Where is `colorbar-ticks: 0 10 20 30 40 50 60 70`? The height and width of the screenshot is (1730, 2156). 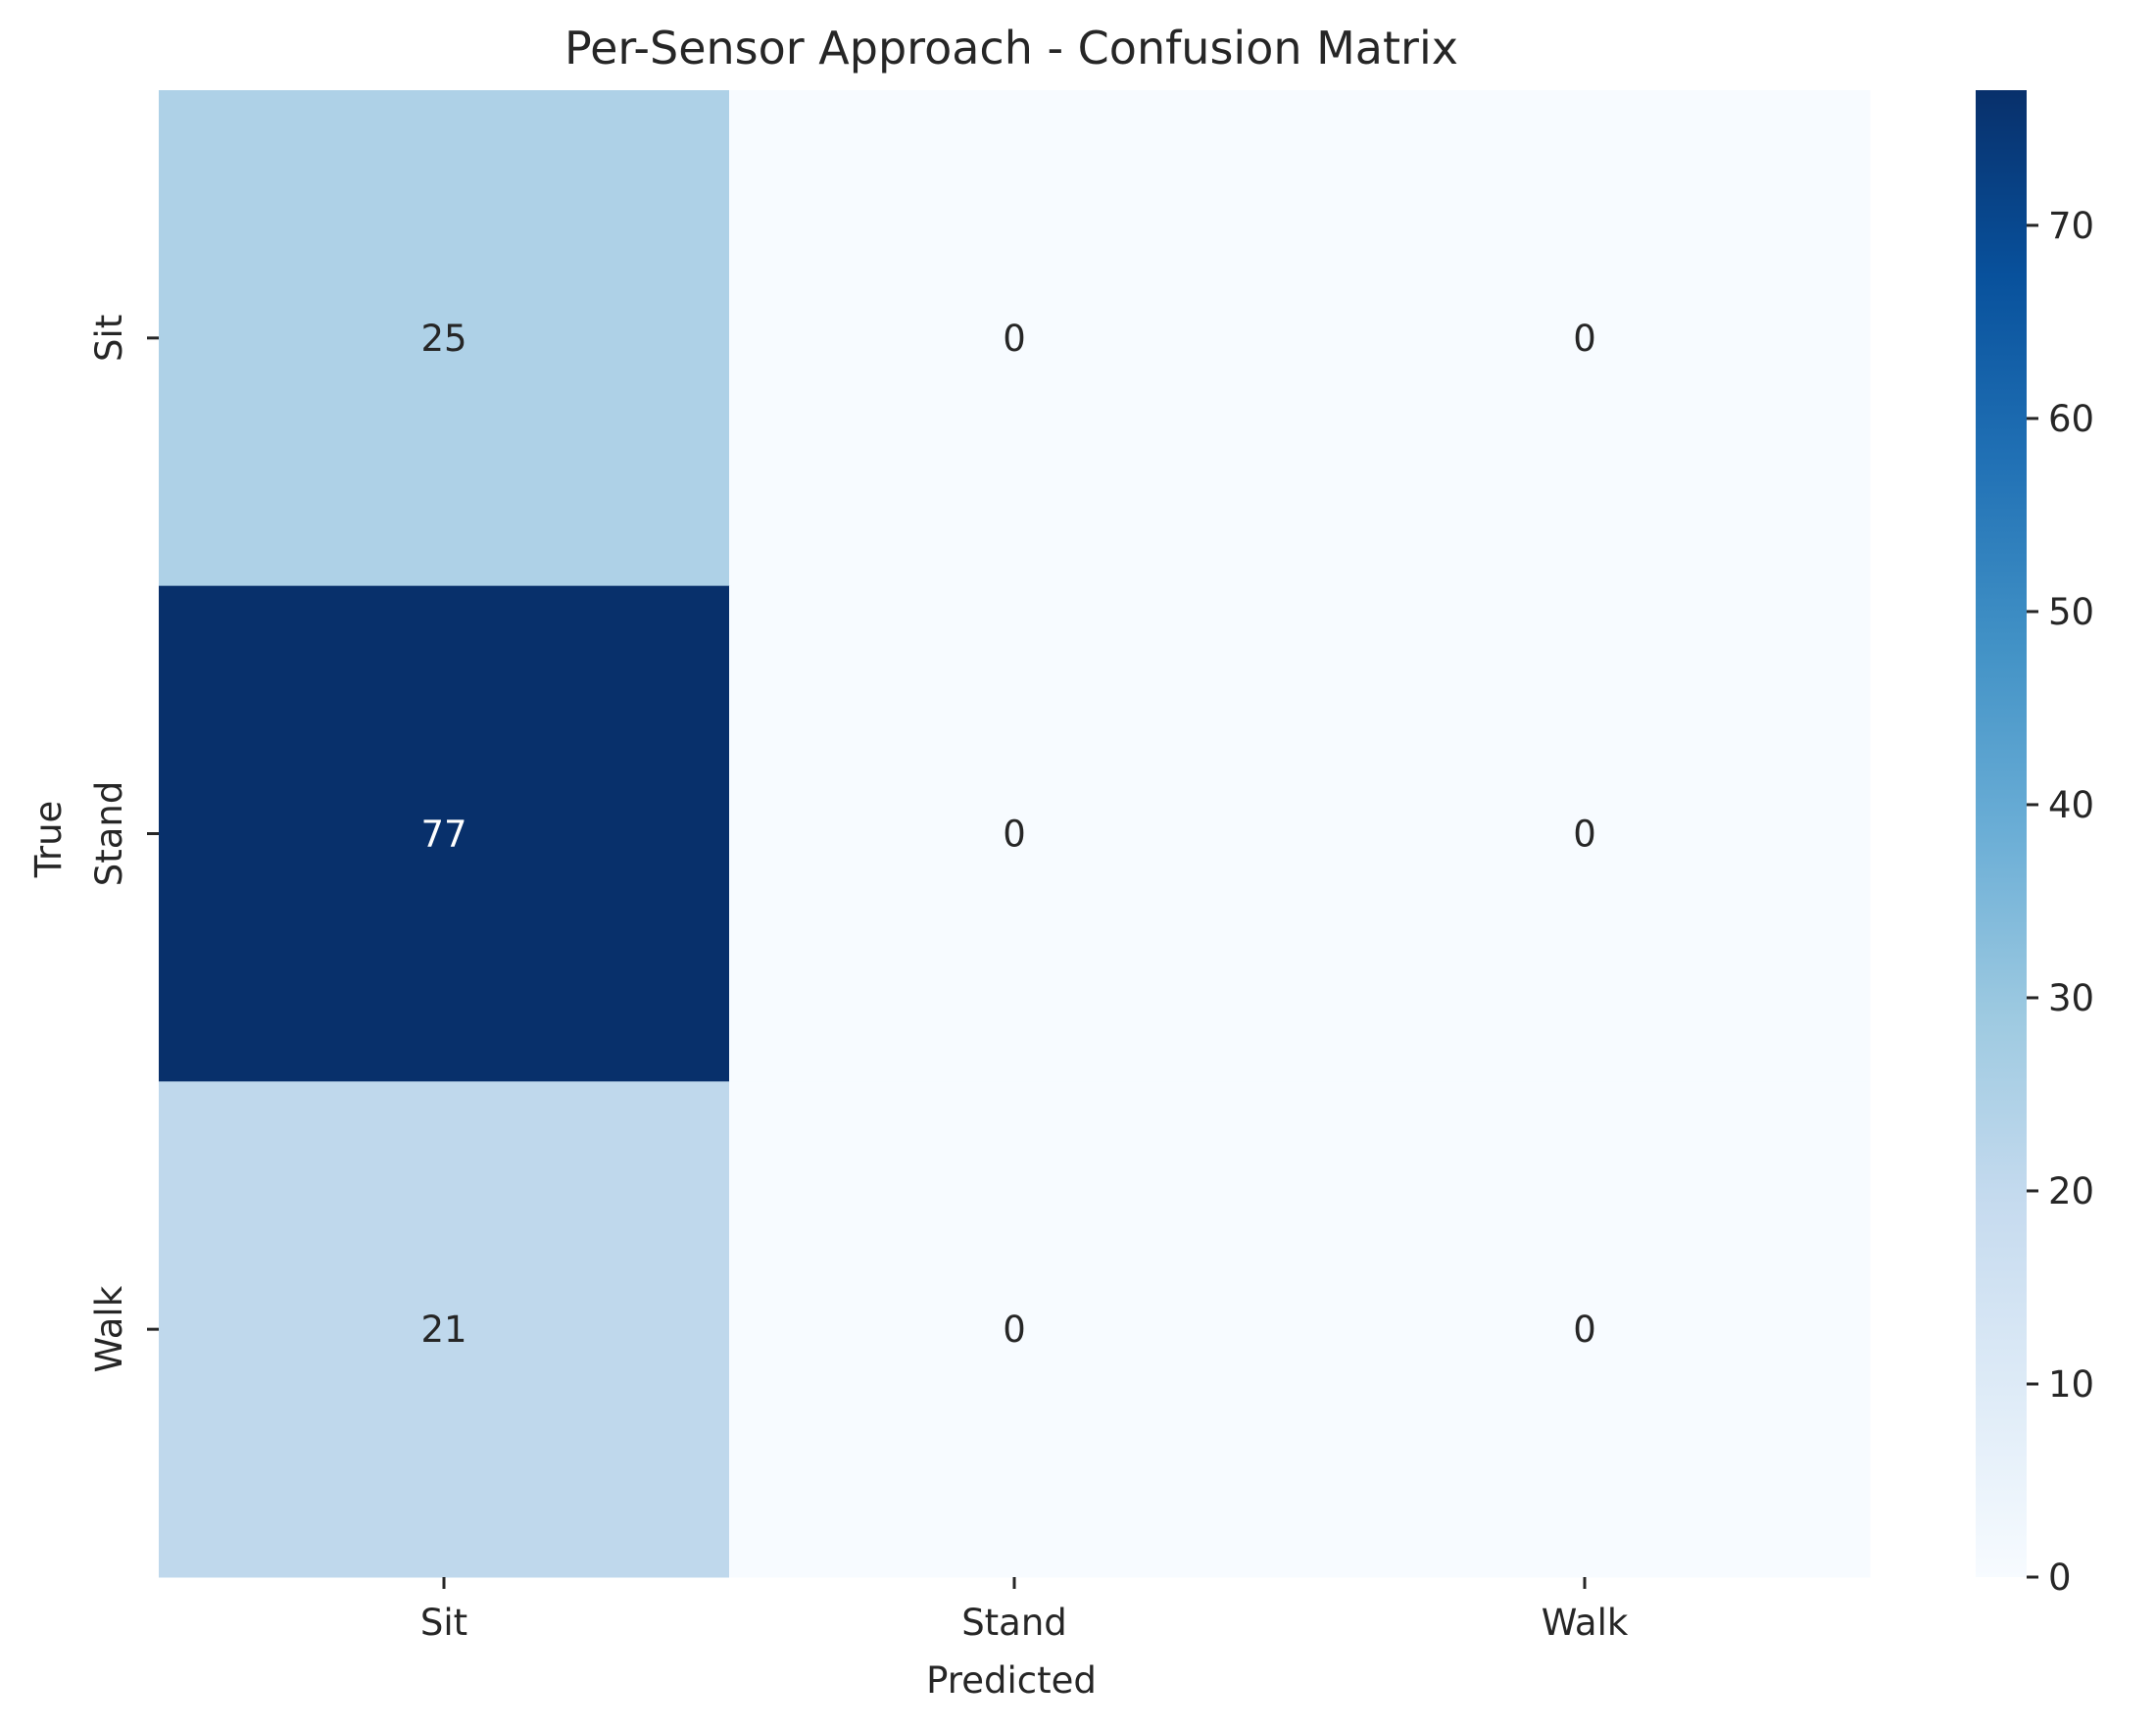 colorbar-ticks: 0 10 20 30 40 50 60 70 is located at coordinates (2060, 902).